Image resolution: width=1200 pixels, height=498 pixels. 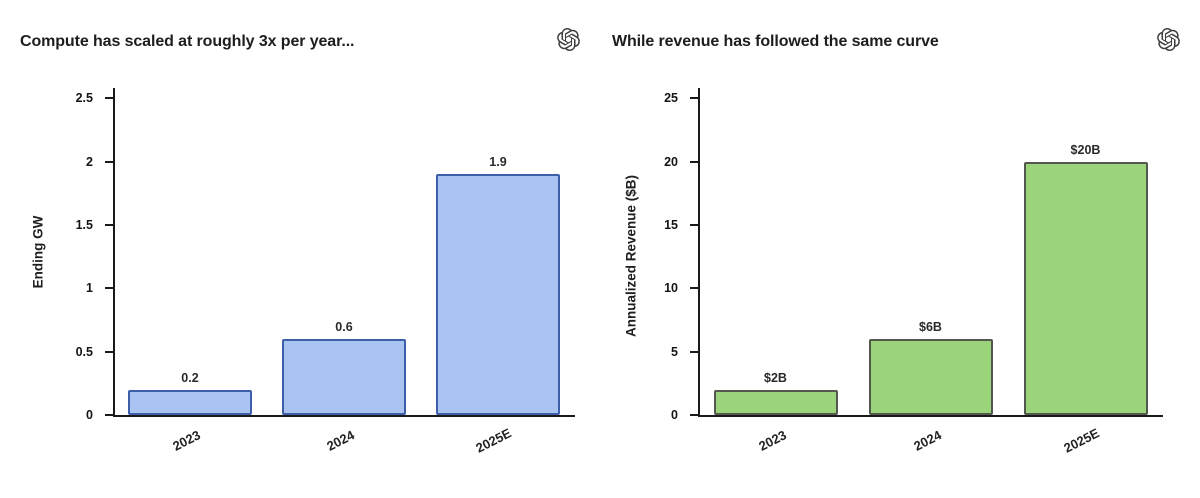 I want to click on revenue-x-tick-labels: 2023 2024 2025E, so click(x=930, y=446).